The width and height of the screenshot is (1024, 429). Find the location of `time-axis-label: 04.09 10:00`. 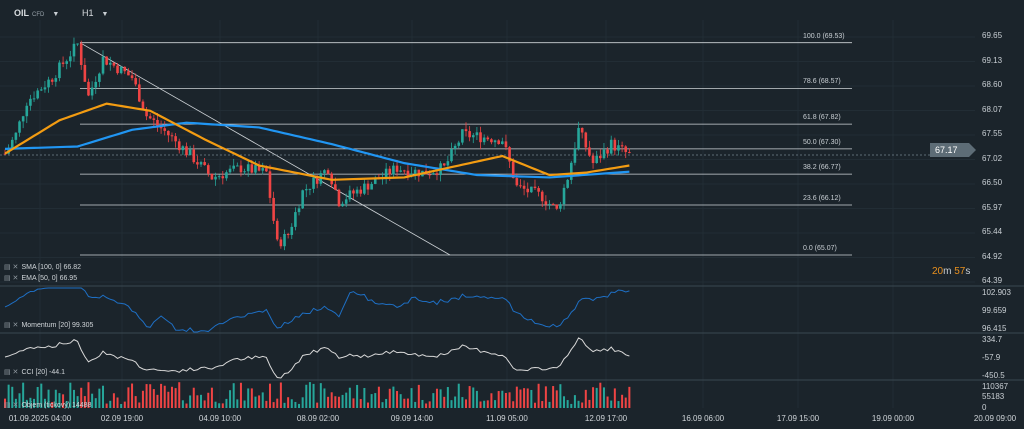

time-axis-label: 04.09 10:00 is located at coordinates (220, 418).